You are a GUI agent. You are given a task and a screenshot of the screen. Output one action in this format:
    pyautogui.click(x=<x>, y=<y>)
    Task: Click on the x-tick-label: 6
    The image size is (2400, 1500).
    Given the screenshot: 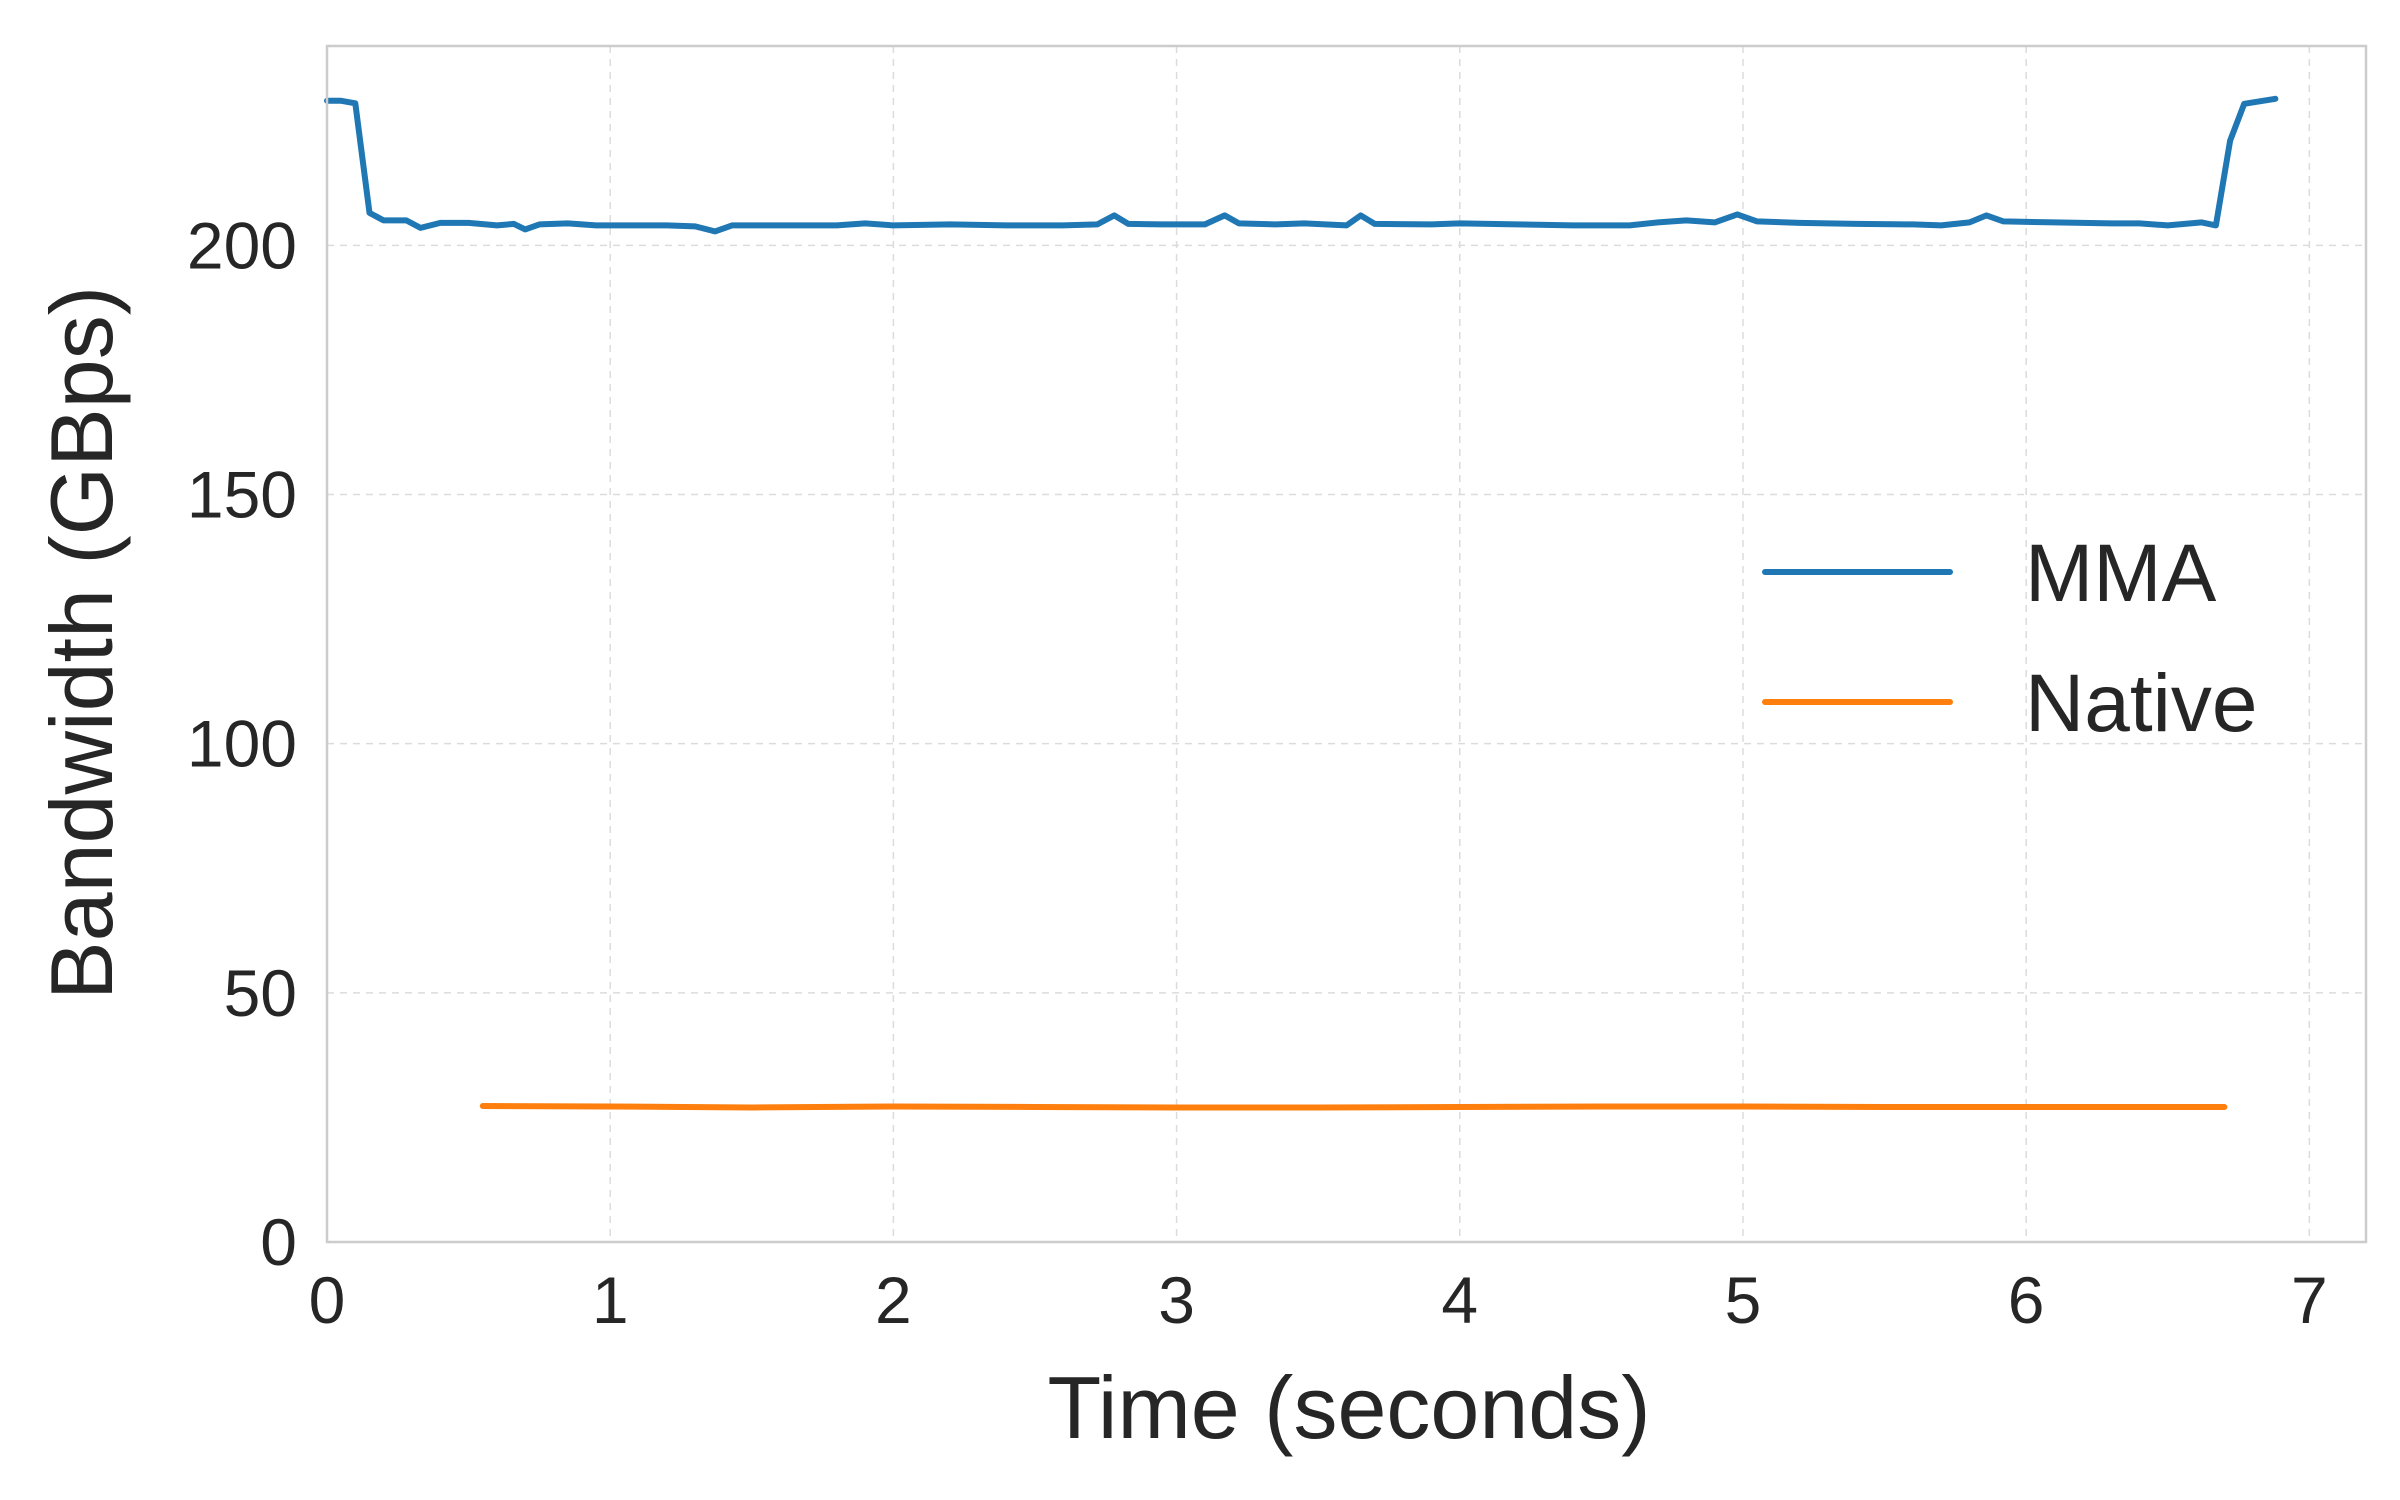 What is the action you would take?
    pyautogui.click(x=2026, y=1300)
    